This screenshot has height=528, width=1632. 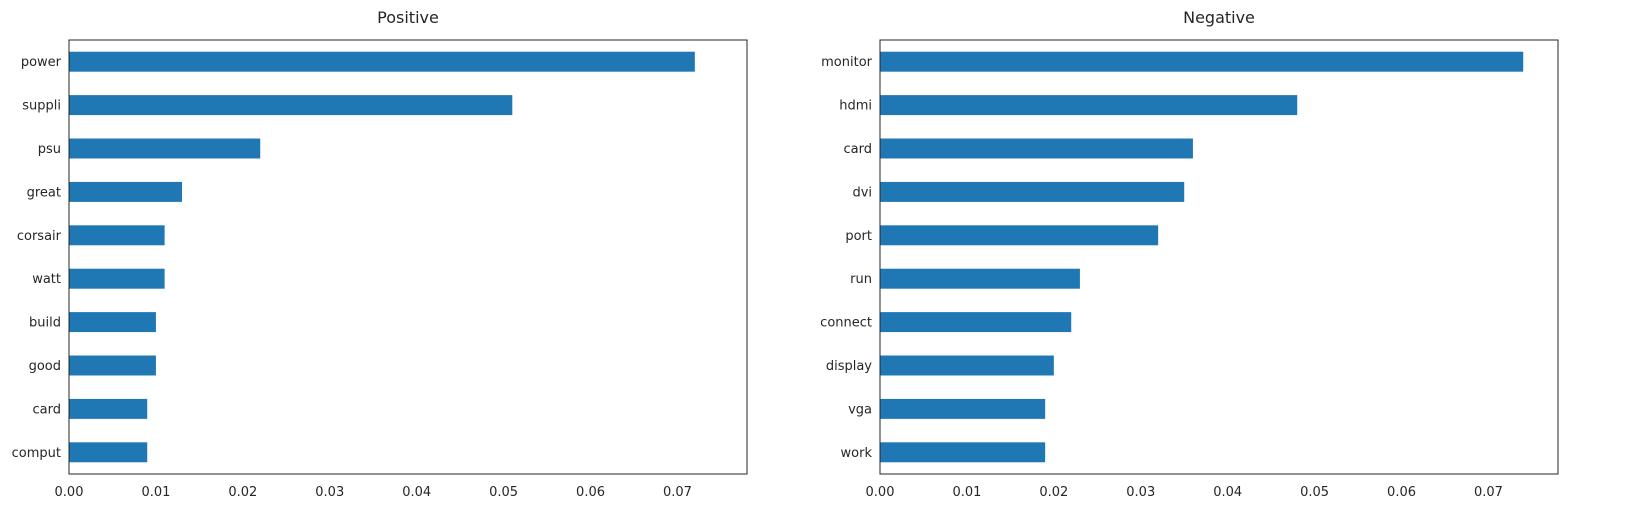 What do you see at coordinates (980, 278) in the screenshot?
I see `bar-negative-run` at bounding box center [980, 278].